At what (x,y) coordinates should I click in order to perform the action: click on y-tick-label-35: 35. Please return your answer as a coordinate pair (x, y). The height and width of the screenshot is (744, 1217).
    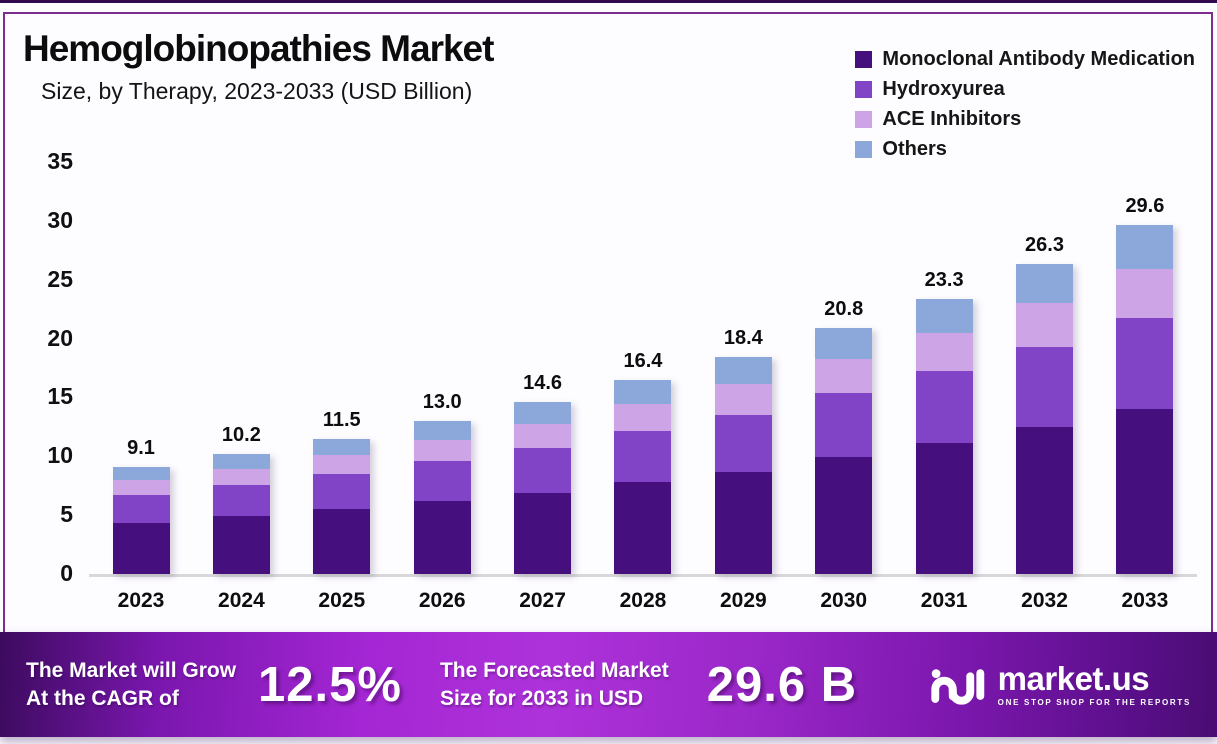
    Looking at the image, I should click on (60, 161).